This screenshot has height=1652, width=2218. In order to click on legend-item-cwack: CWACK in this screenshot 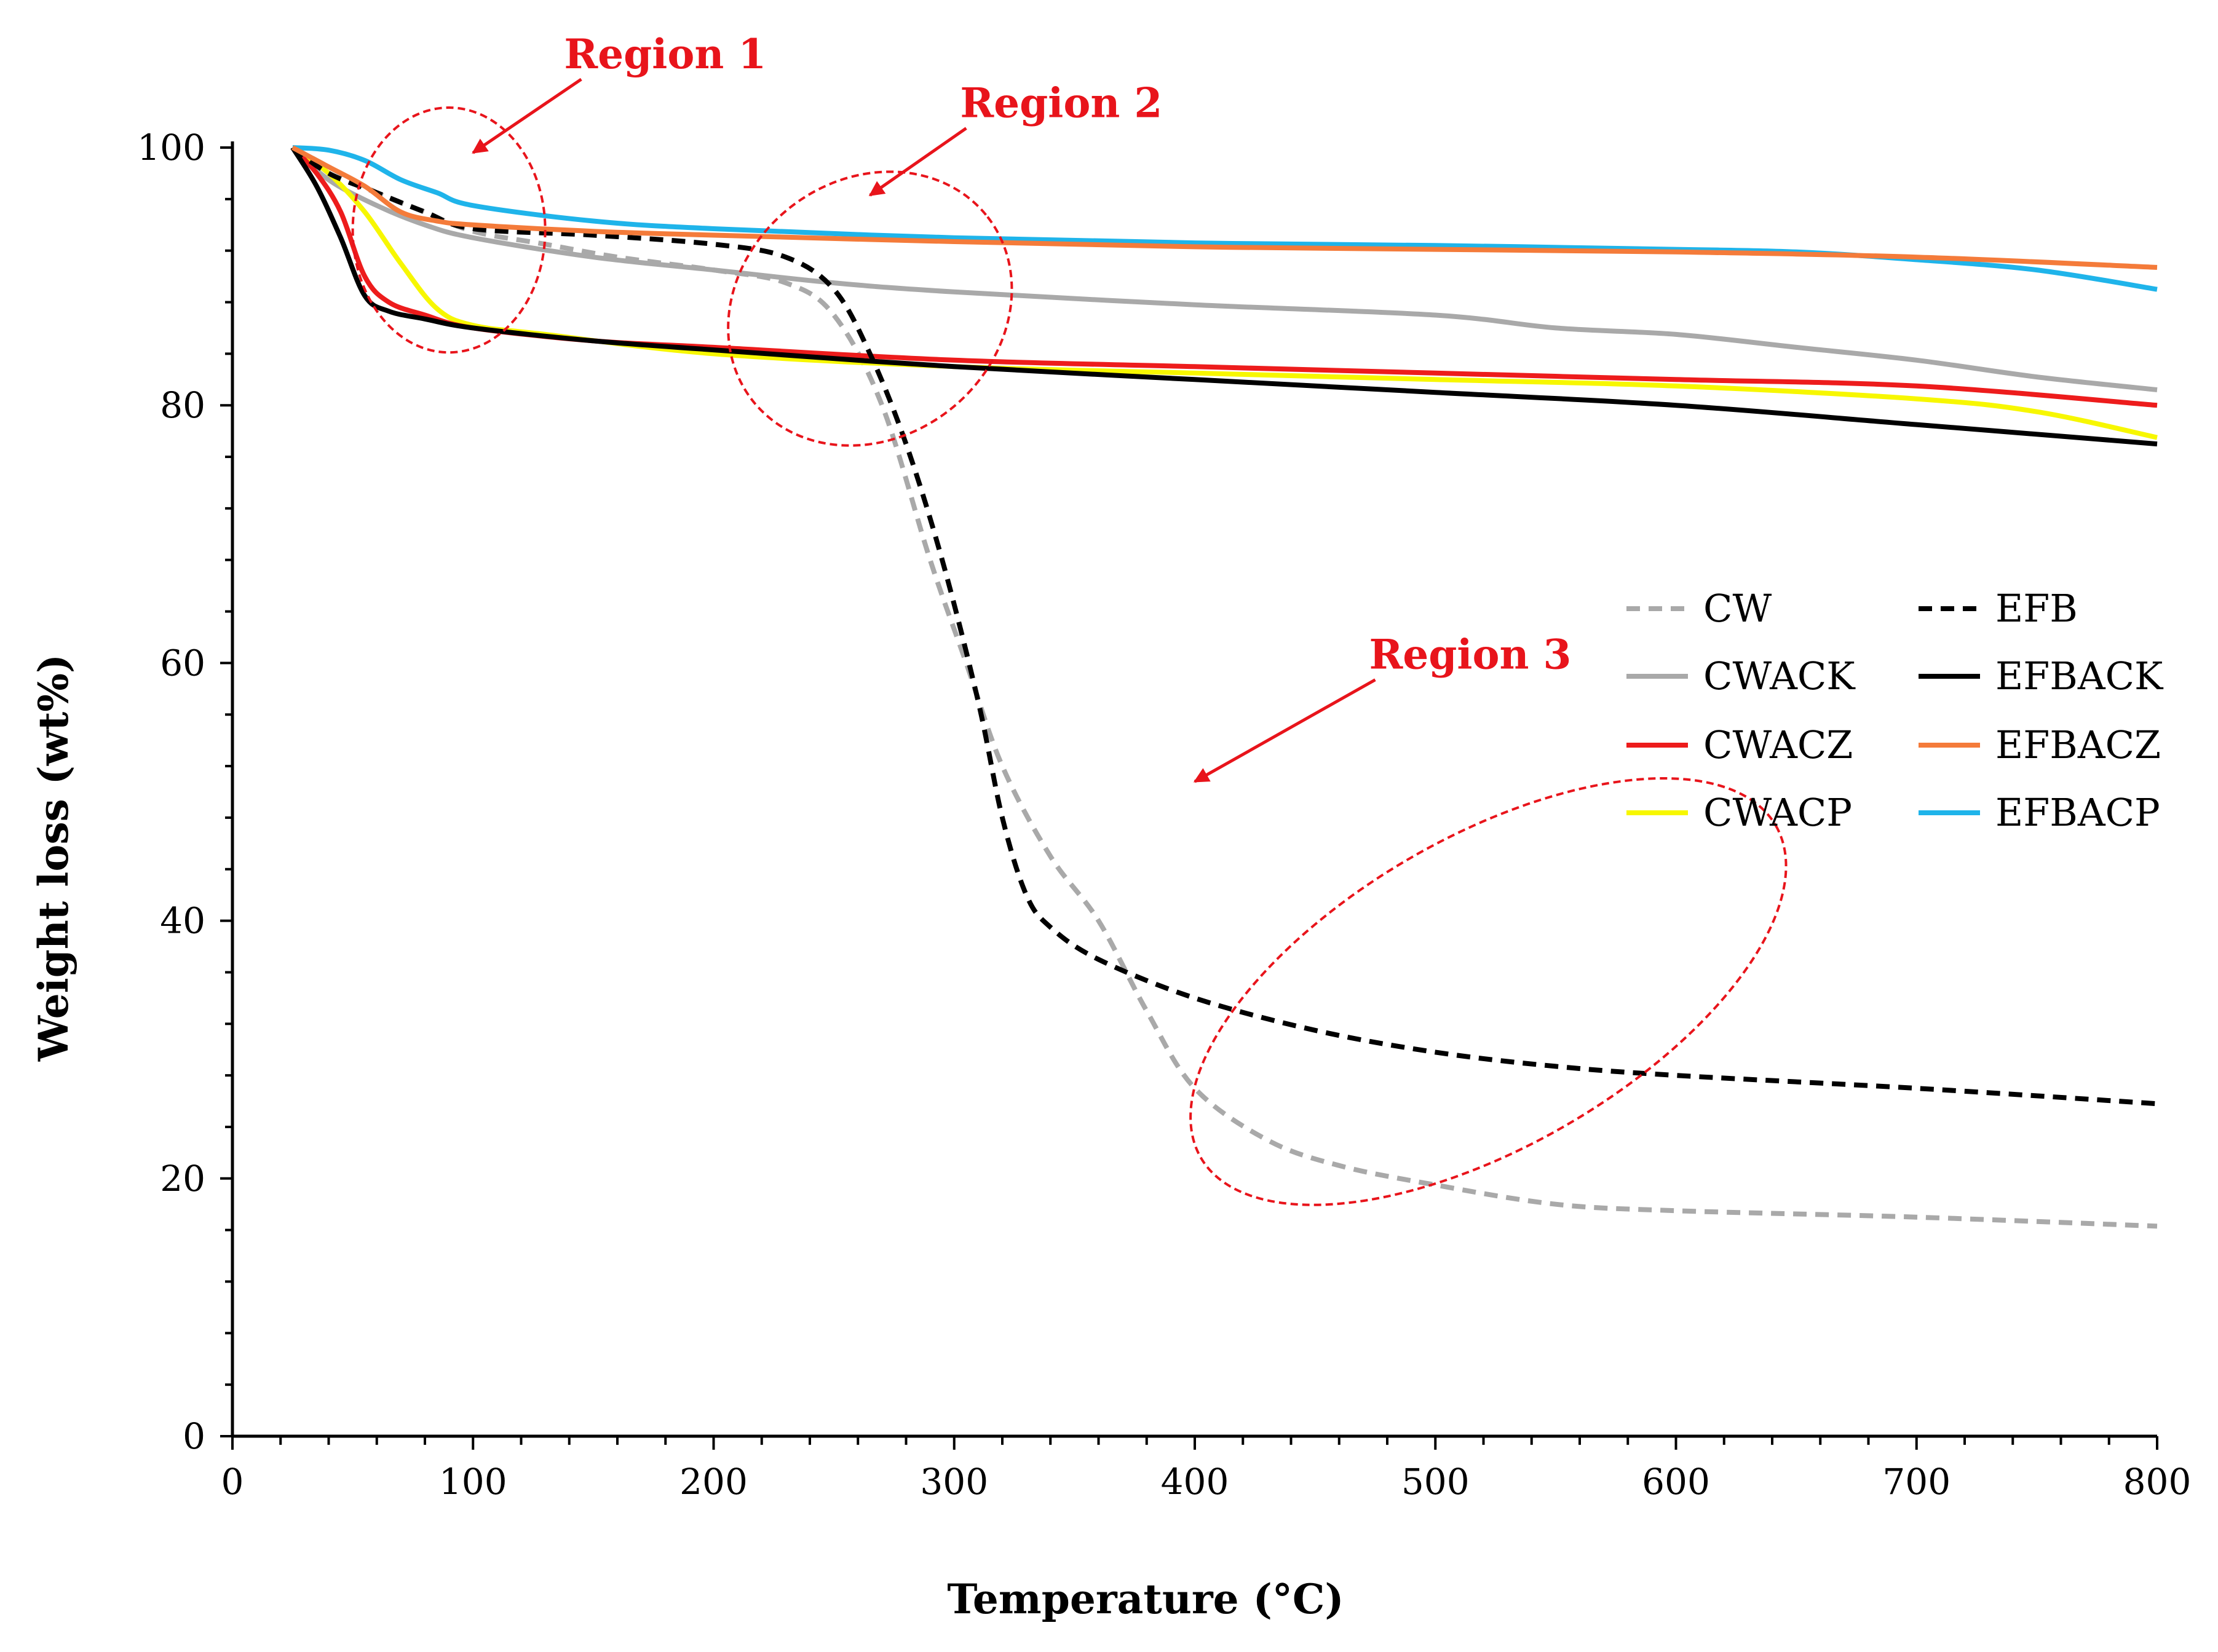, I will do `click(1741, 676)`.